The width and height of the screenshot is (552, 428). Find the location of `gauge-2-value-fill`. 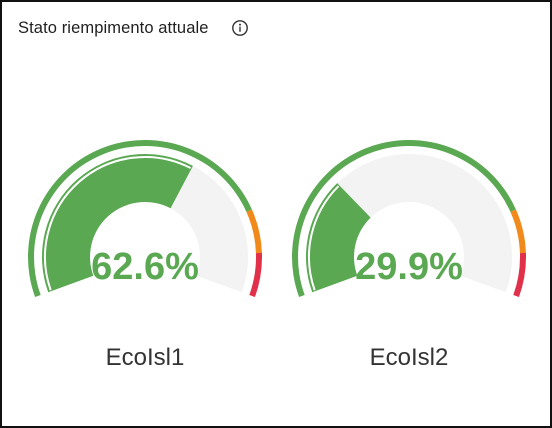

gauge-2-value-fill is located at coordinates (338, 238).